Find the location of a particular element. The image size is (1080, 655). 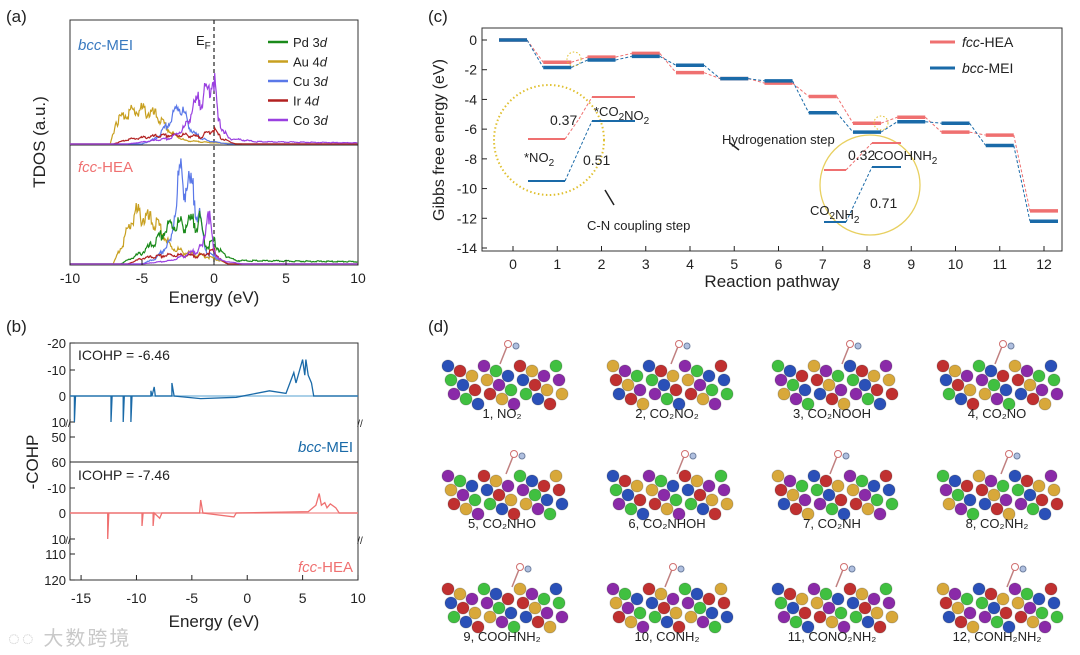

x-tick-label: 0 is located at coordinates (247, 598).